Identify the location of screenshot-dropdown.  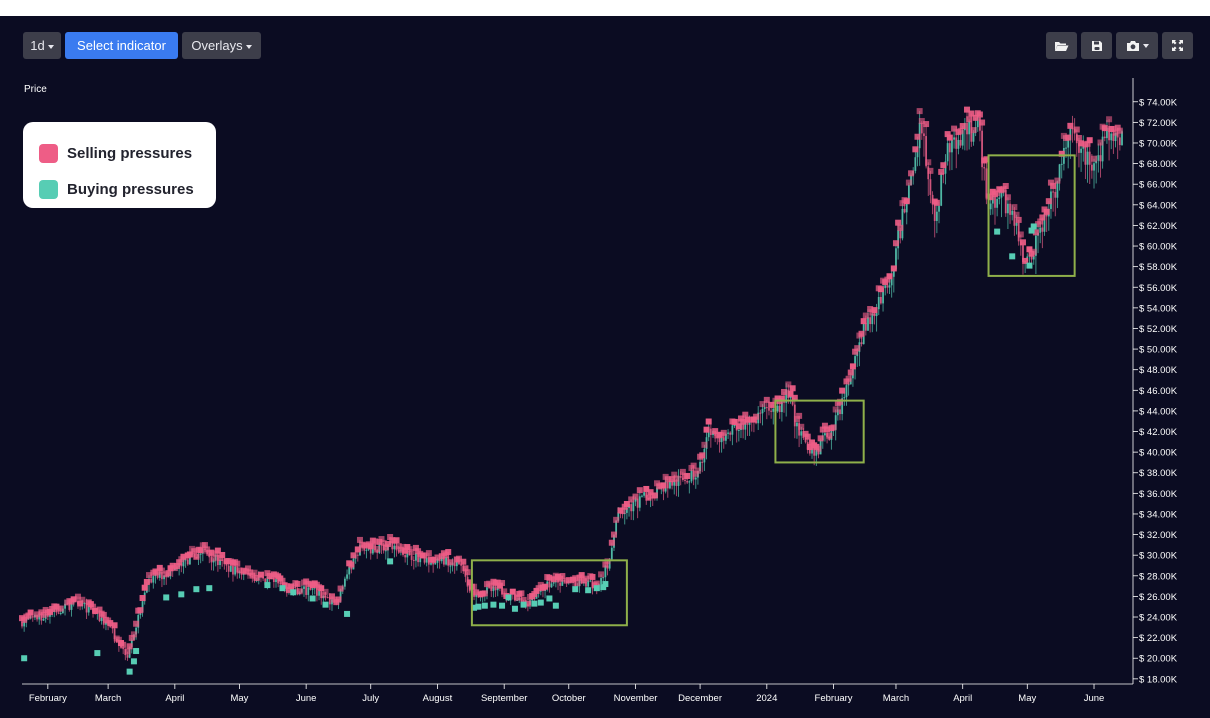
(1137, 45).